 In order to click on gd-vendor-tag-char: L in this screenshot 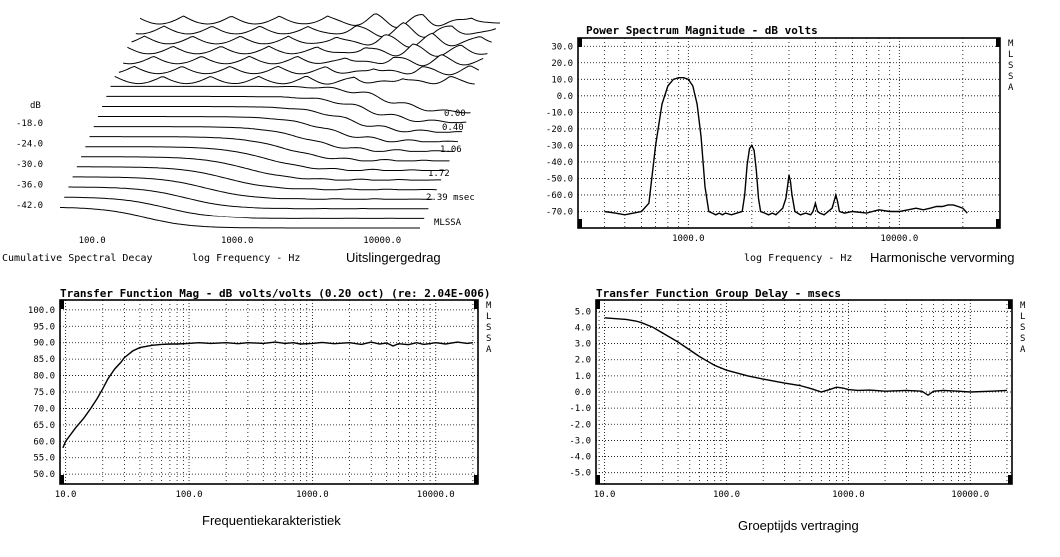, I will do `click(1022, 317)`.